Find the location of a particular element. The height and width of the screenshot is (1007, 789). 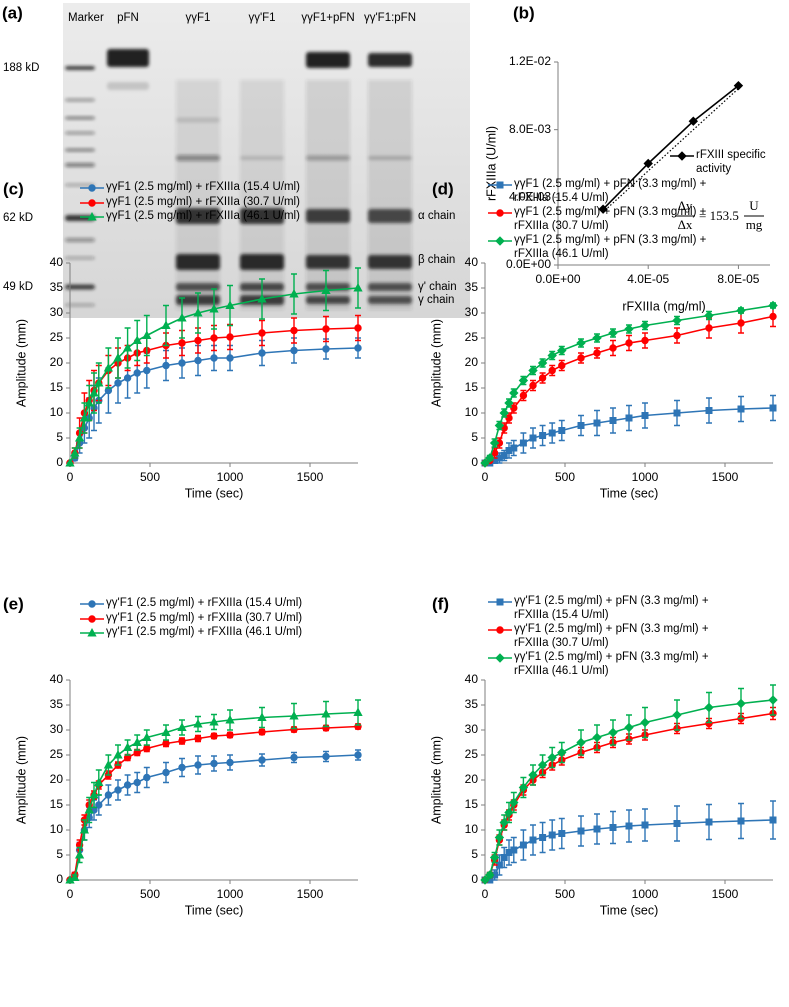

y-tick-label: 0 is located at coordinates (59, 462).